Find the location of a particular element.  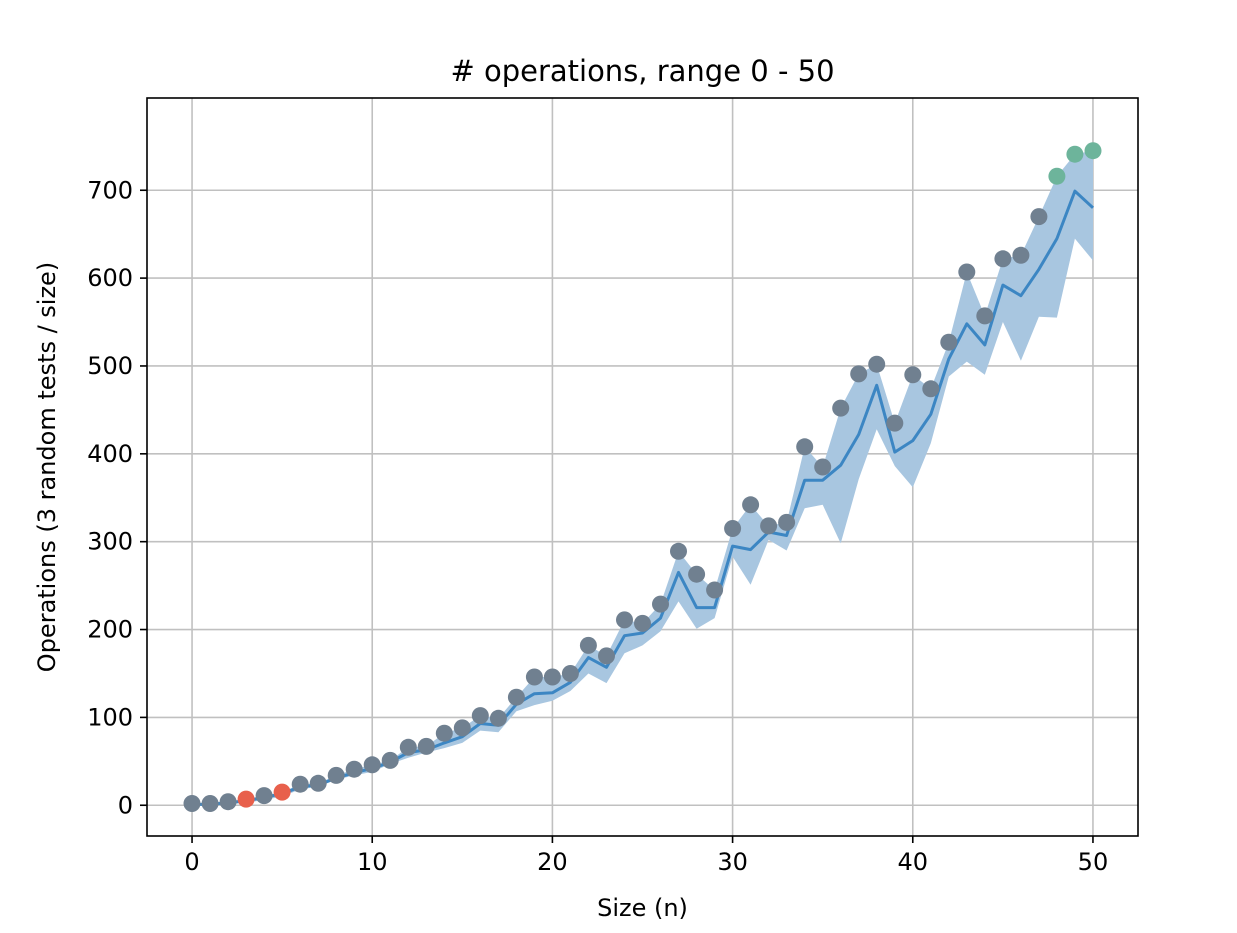

y-tick-label: 200 is located at coordinates (110, 630).